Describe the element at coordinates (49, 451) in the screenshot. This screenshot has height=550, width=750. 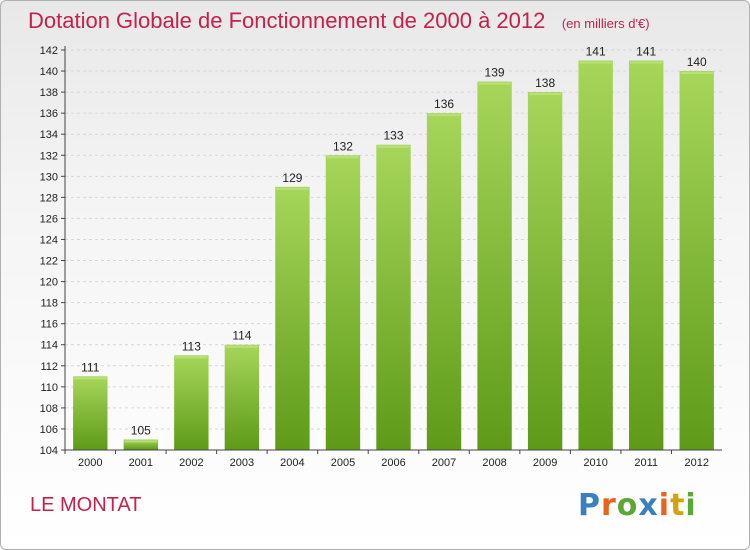
I see `y-tick-label: 104` at that location.